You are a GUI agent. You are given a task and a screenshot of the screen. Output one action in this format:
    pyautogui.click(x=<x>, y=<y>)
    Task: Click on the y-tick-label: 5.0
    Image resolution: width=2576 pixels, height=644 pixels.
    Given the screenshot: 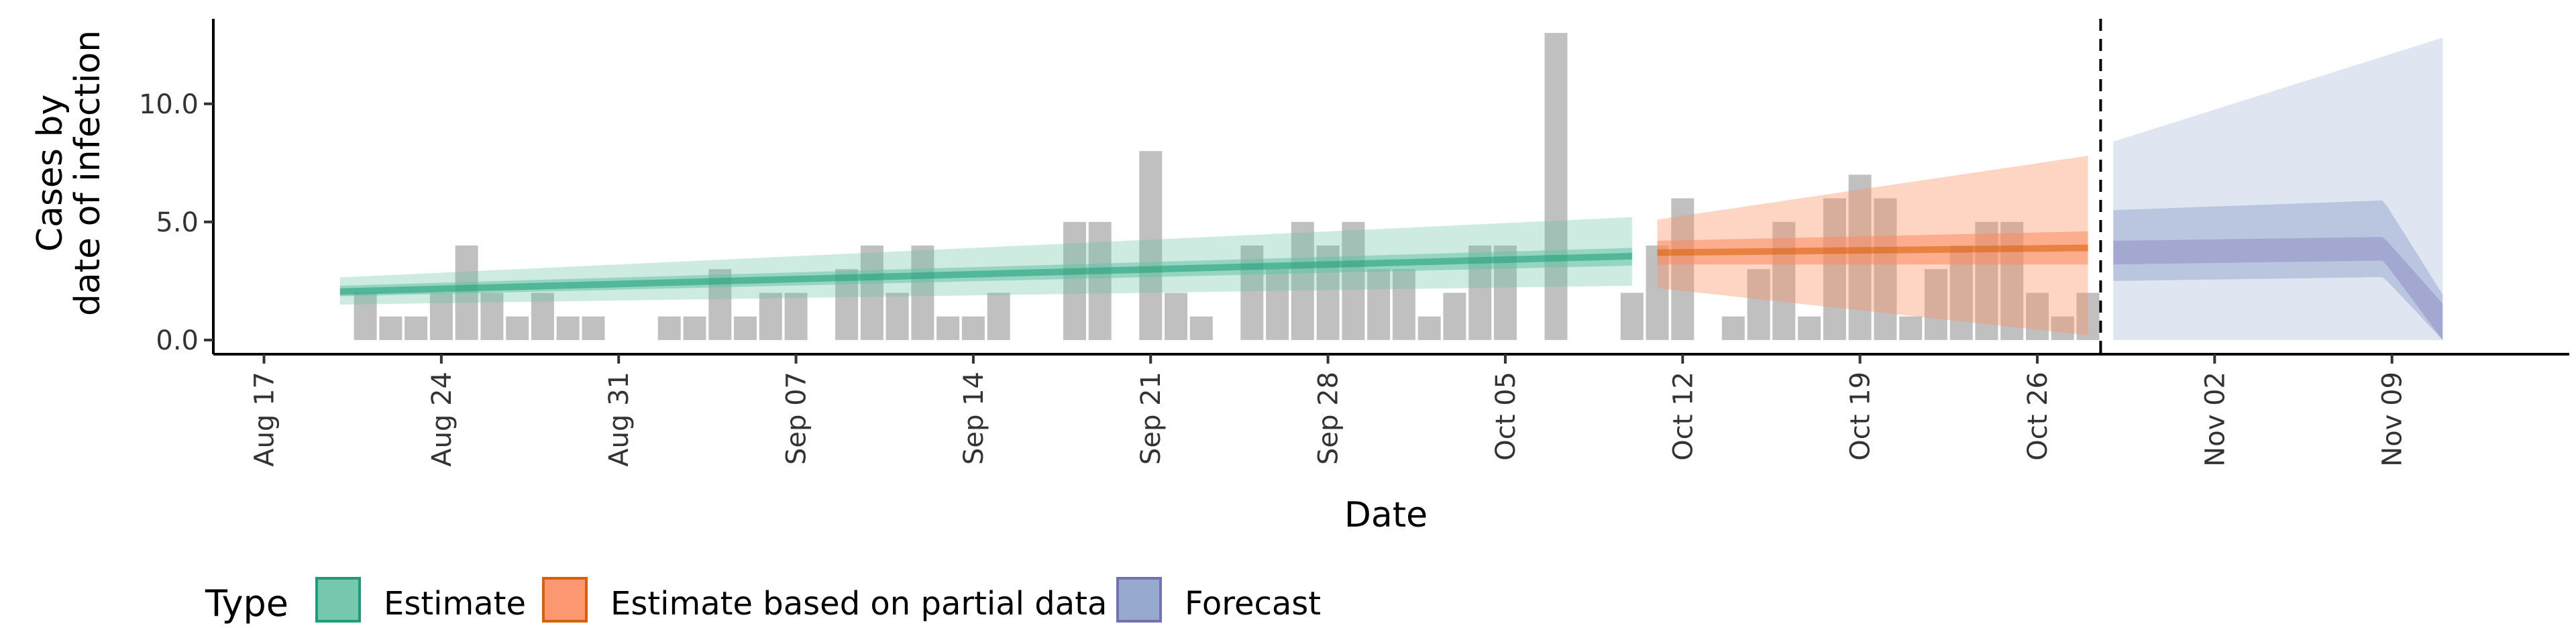 What is the action you would take?
    pyautogui.click(x=177, y=222)
    